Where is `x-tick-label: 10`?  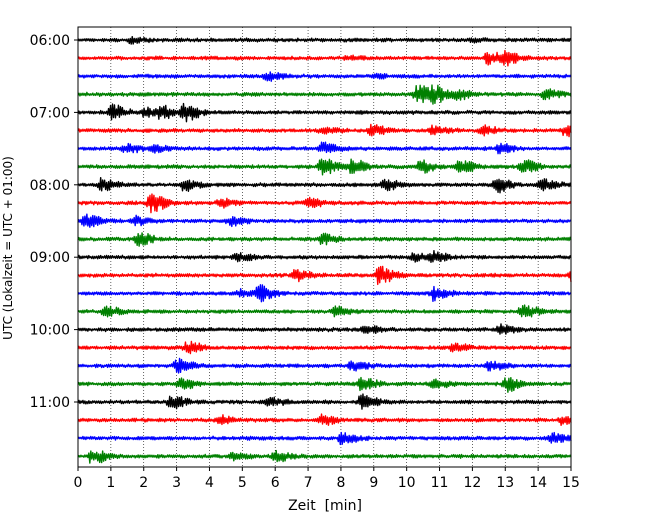
x-tick-label: 10 is located at coordinates (407, 483).